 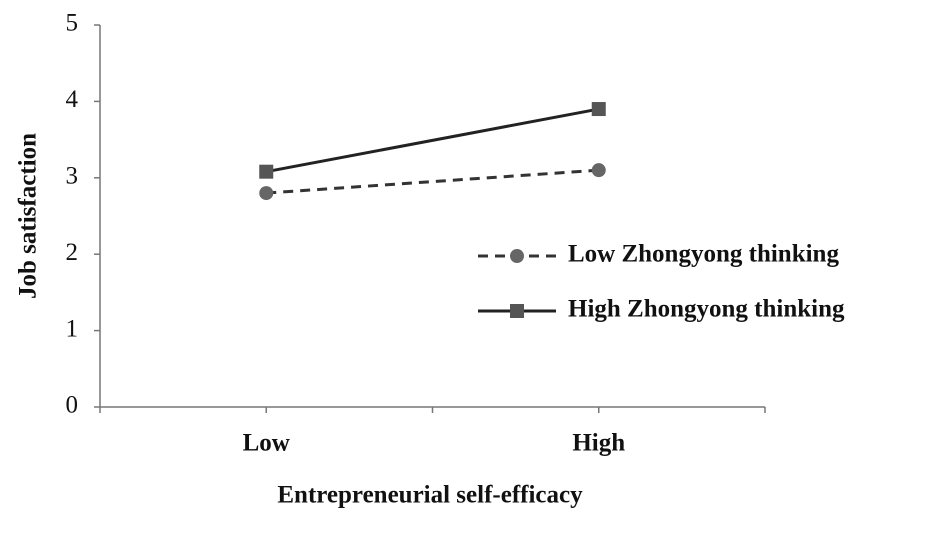 What do you see at coordinates (72, 23) in the screenshot?
I see `y-tick-label: 5` at bounding box center [72, 23].